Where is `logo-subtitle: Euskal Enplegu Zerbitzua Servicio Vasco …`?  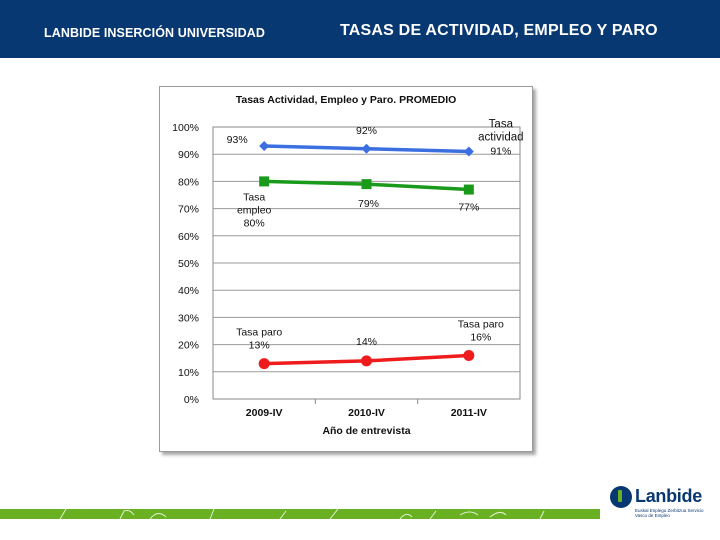
logo-subtitle: Euskal Enplegu Zerbitzua Servicio Vasco … is located at coordinates (669, 513).